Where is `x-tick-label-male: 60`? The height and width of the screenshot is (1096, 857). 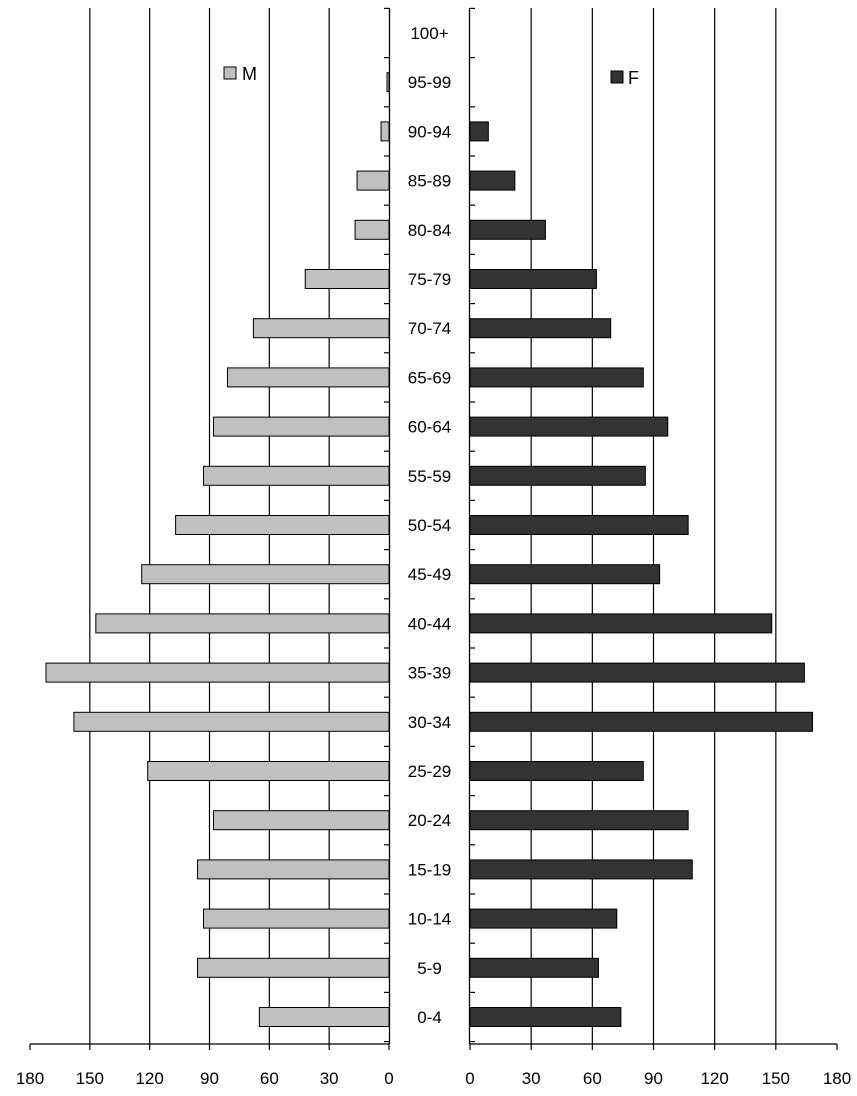
x-tick-label-male: 60 is located at coordinates (269, 1078).